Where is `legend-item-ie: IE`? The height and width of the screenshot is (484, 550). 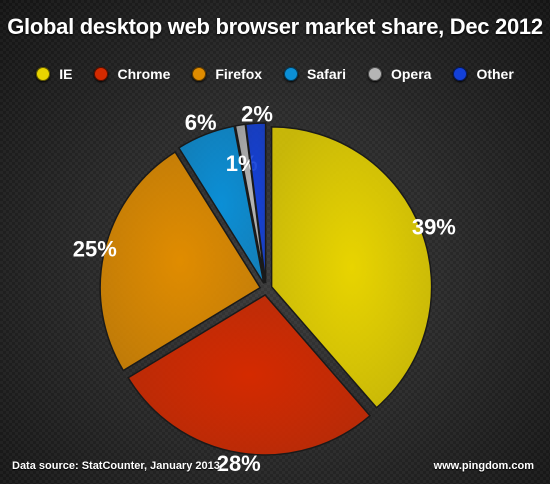
legend-item-ie: IE is located at coordinates (54, 74).